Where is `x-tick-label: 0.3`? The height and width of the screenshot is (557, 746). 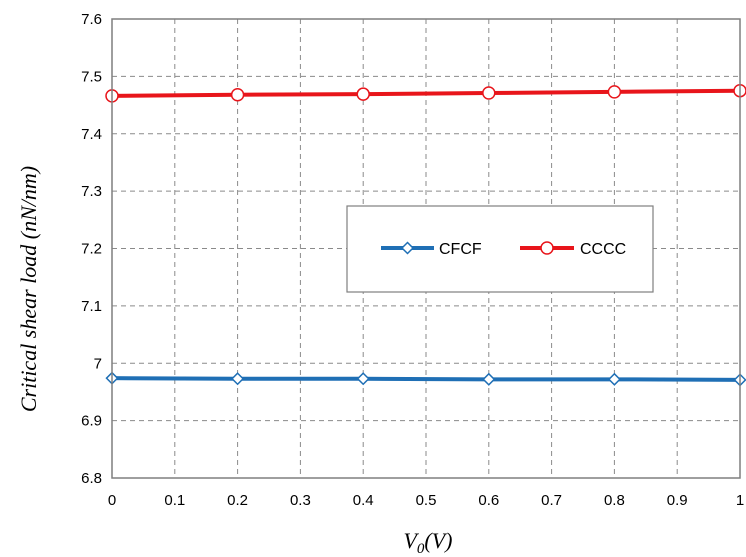
x-tick-label: 0.3 is located at coordinates (300, 500).